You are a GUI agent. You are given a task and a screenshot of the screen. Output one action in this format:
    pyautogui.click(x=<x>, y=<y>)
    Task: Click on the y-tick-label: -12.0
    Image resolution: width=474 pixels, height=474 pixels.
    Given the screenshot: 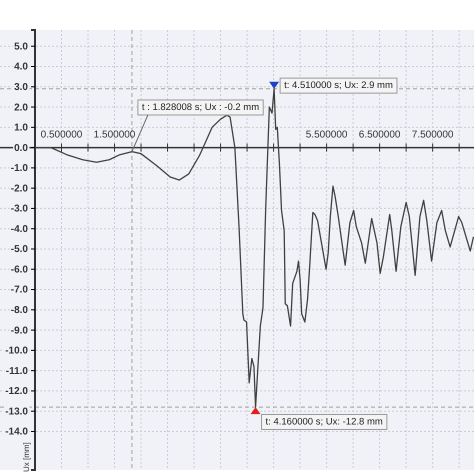 What is the action you would take?
    pyautogui.click(x=16, y=392)
    